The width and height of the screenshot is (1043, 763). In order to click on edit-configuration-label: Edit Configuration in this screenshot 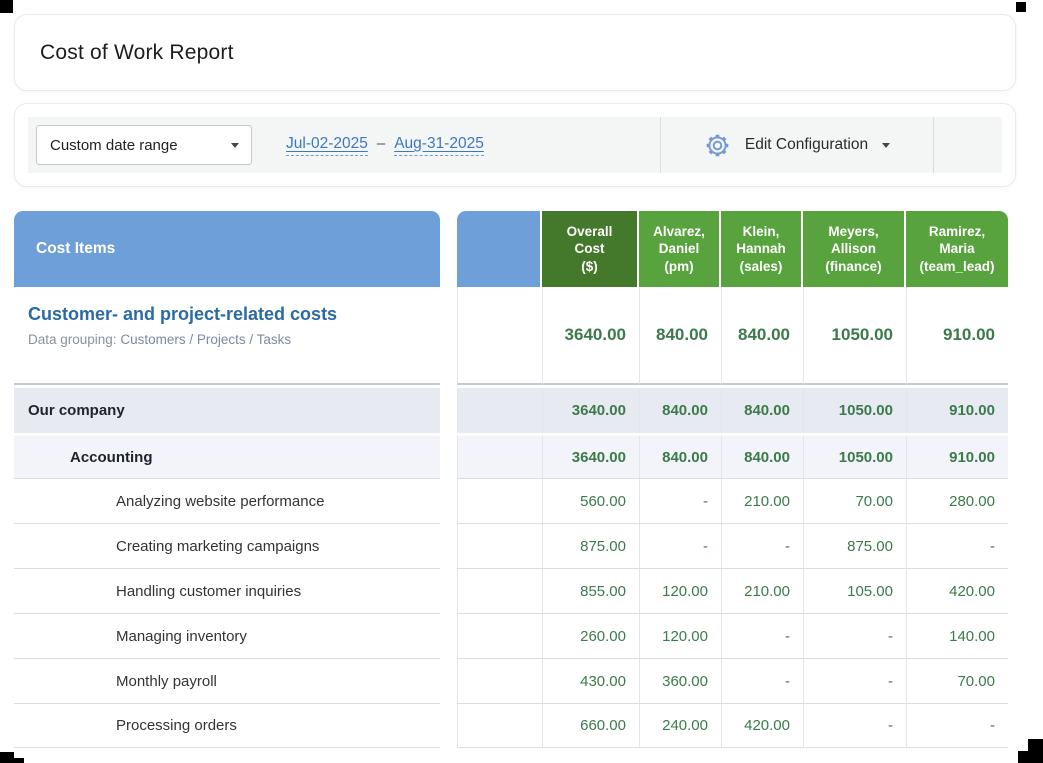, I will do `click(806, 144)`.